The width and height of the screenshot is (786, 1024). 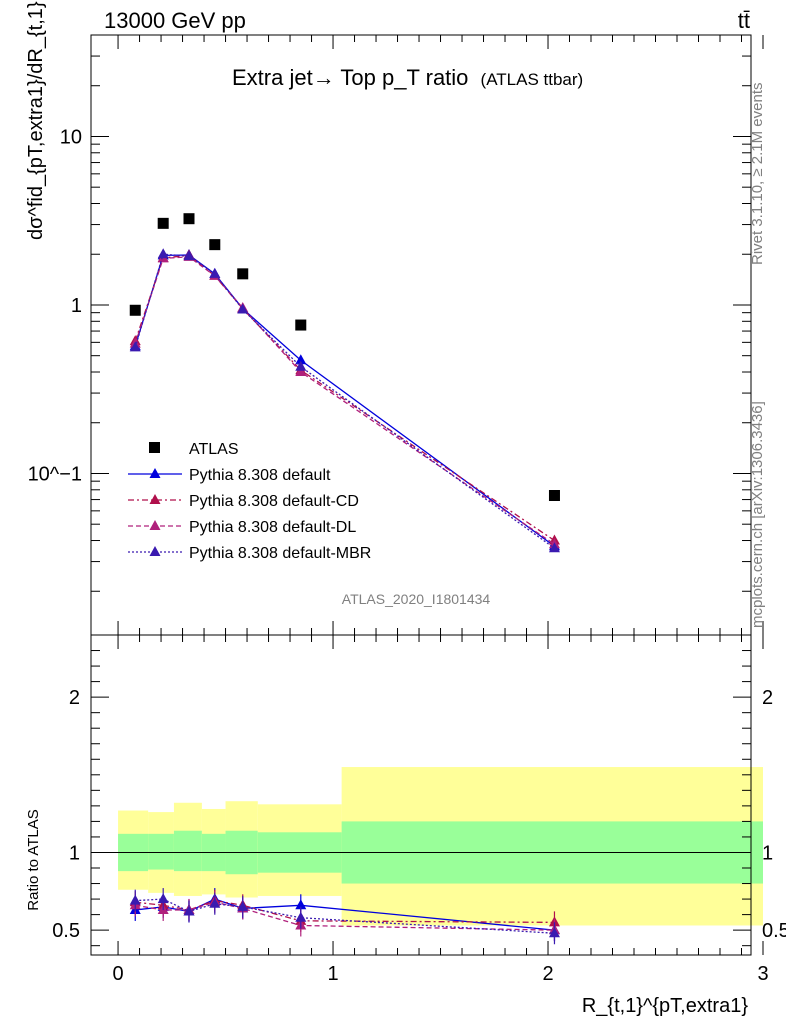 What do you see at coordinates (744, 20) in the screenshot?
I see `process-label: tt̄` at bounding box center [744, 20].